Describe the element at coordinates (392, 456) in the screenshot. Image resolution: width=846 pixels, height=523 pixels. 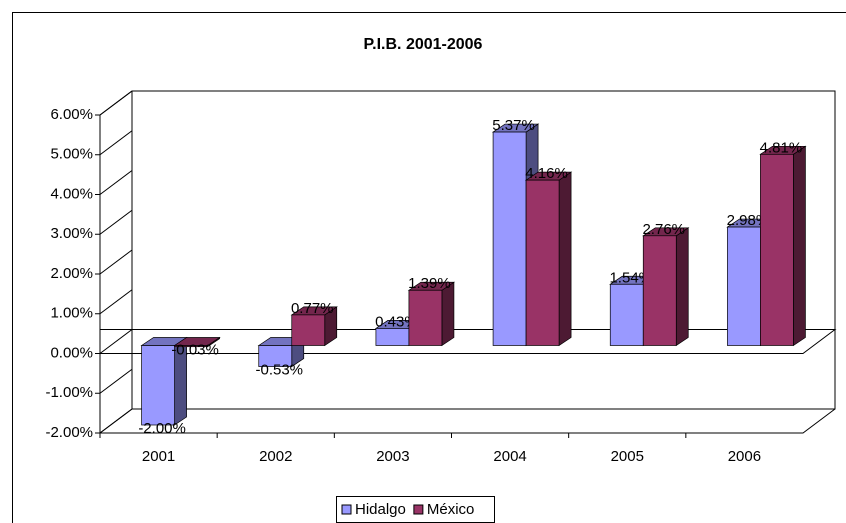
I see `x-tick-label: 2003` at that location.